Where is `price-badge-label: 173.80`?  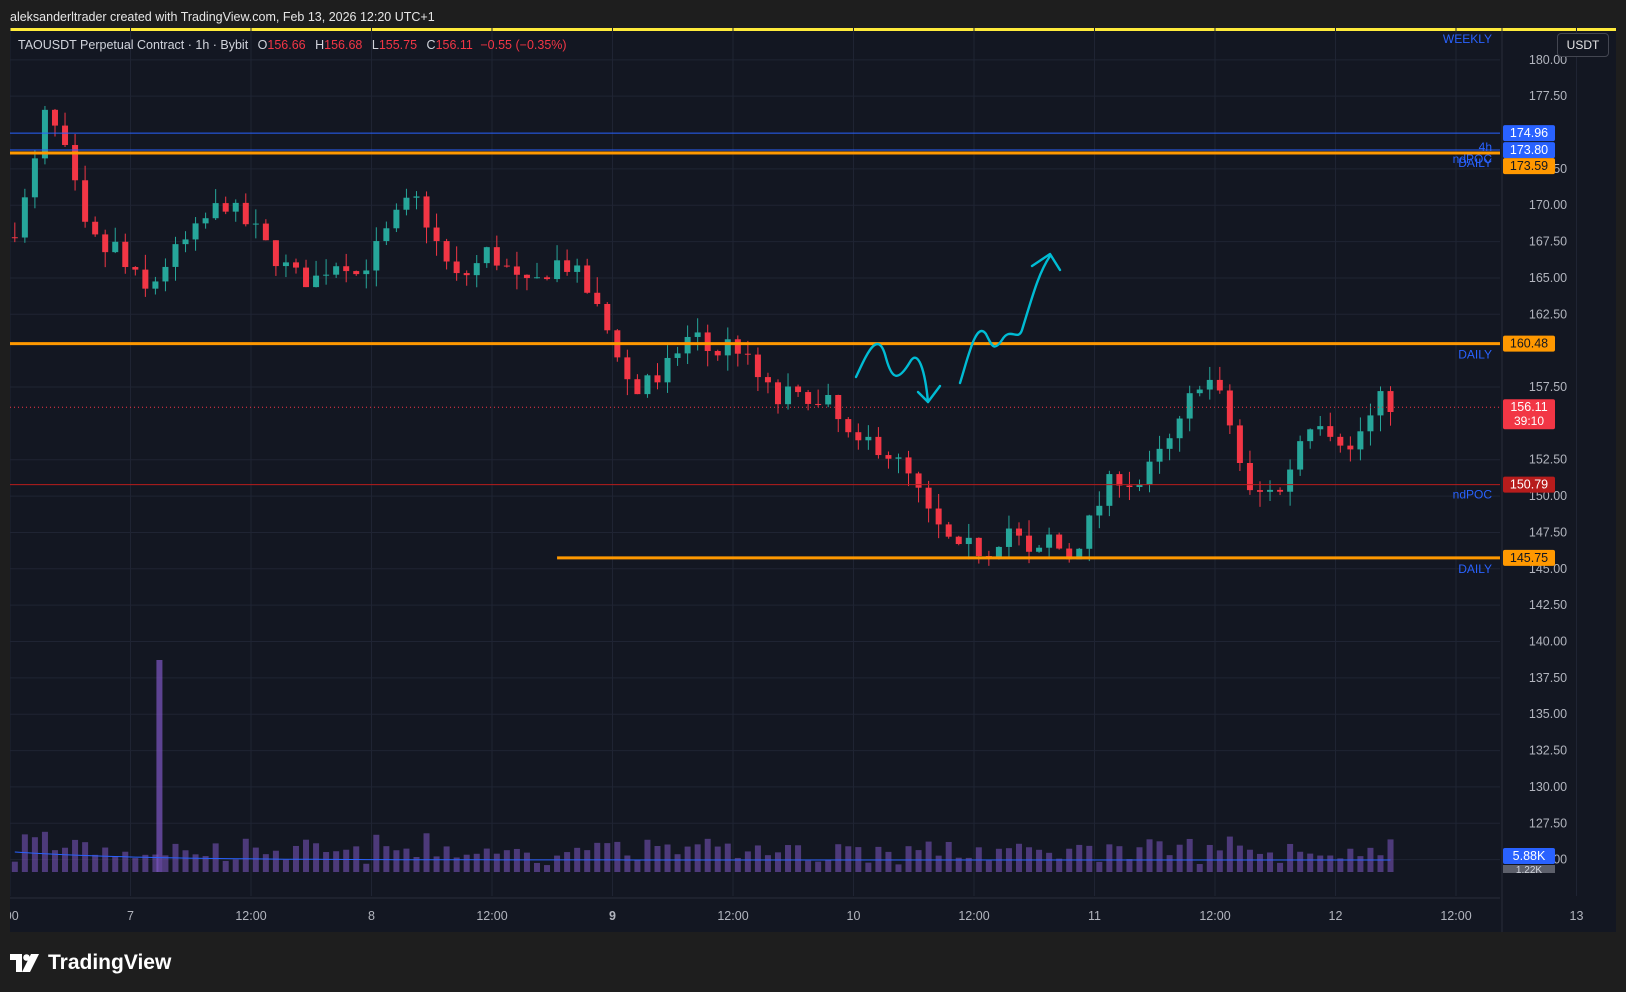
price-badge-label: 173.80 is located at coordinates (1529, 150).